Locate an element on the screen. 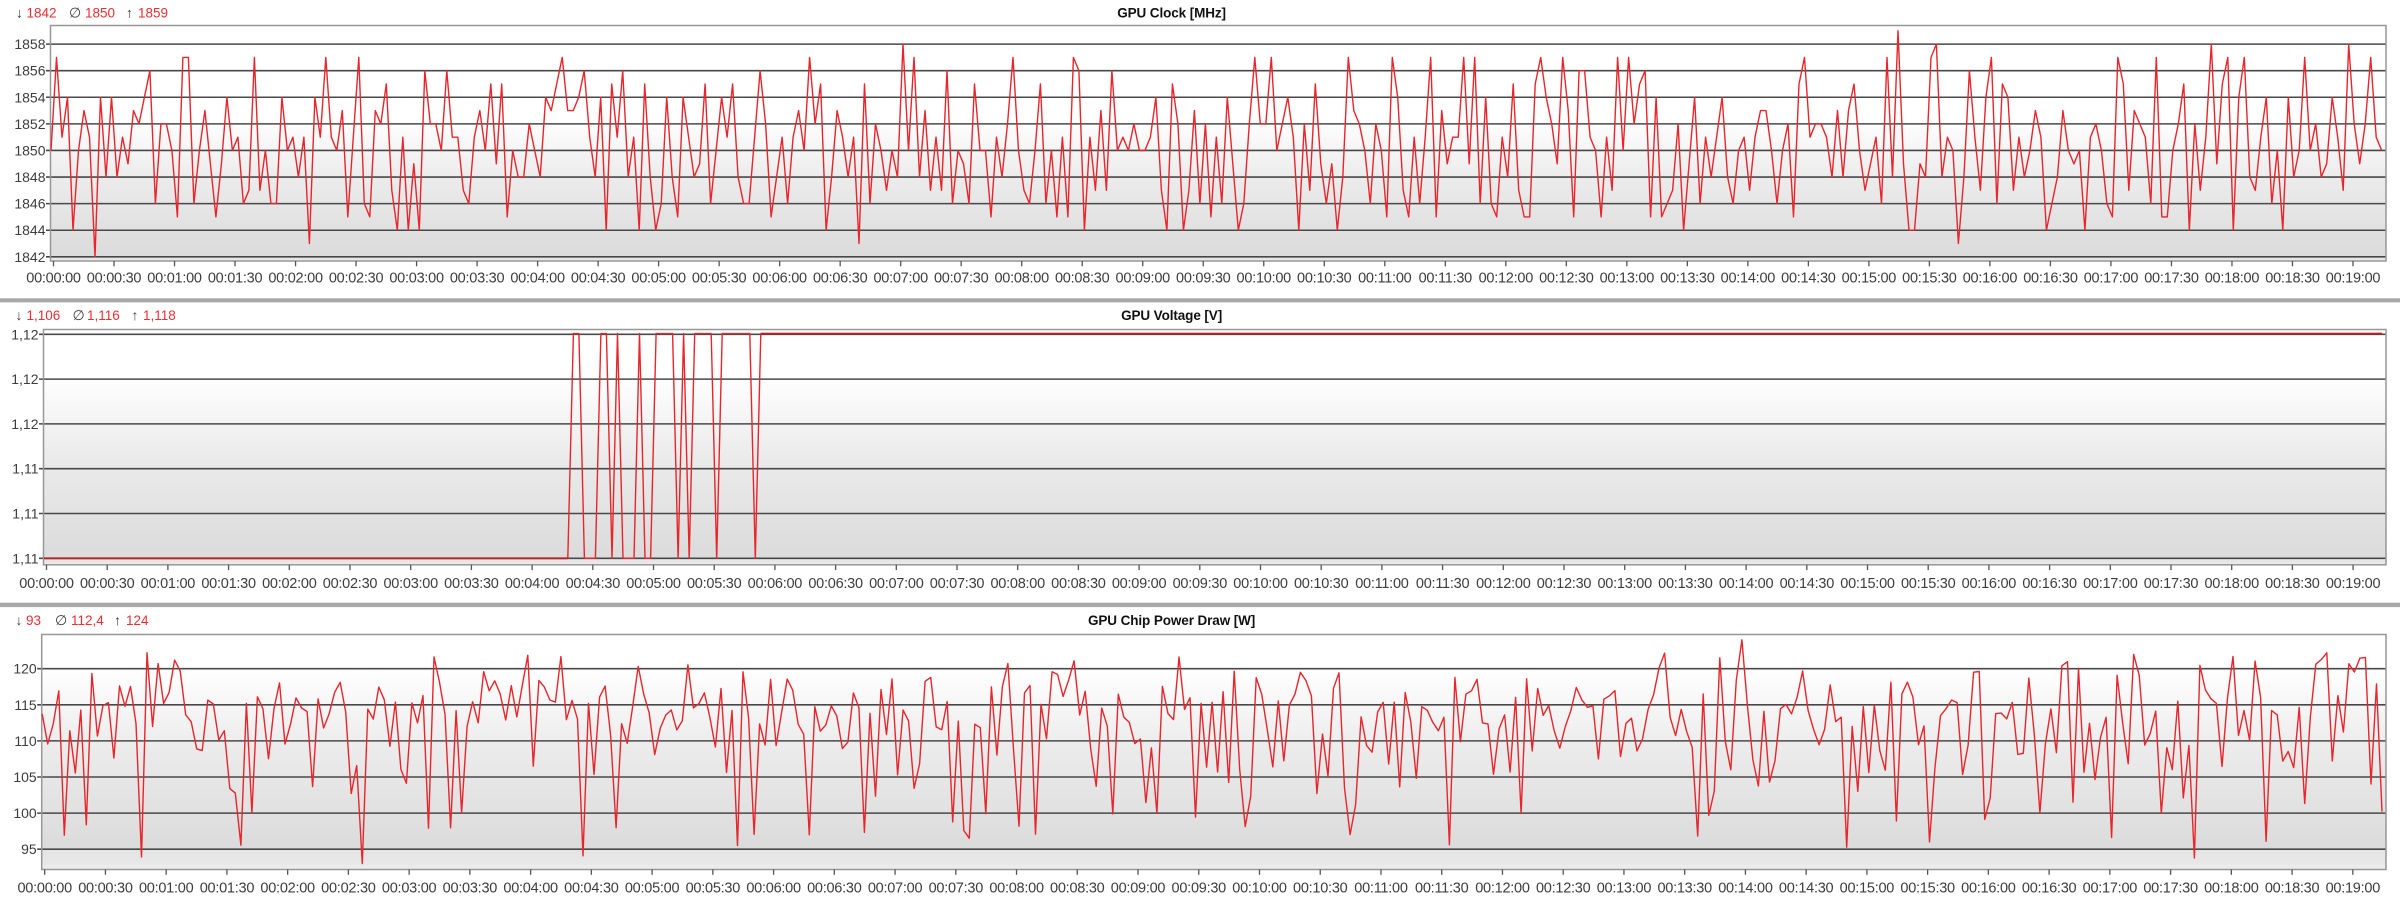  svg-text: 1,106 is located at coordinates (44, 315).